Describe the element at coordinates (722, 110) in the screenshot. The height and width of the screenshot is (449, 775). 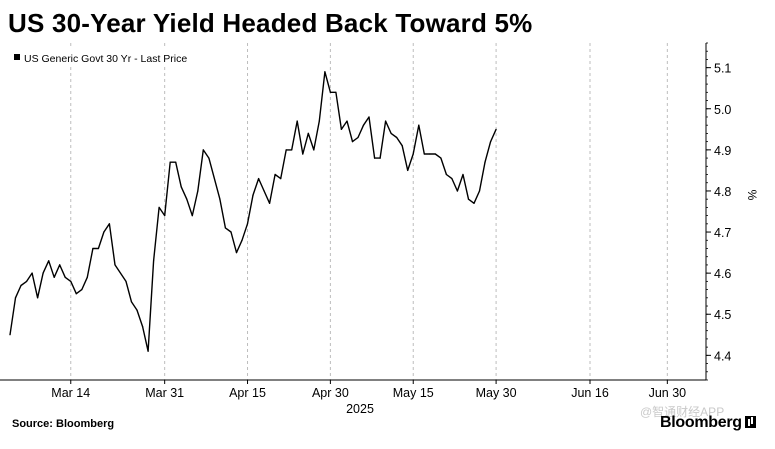
I see `y-tick-label: 5.0` at that location.